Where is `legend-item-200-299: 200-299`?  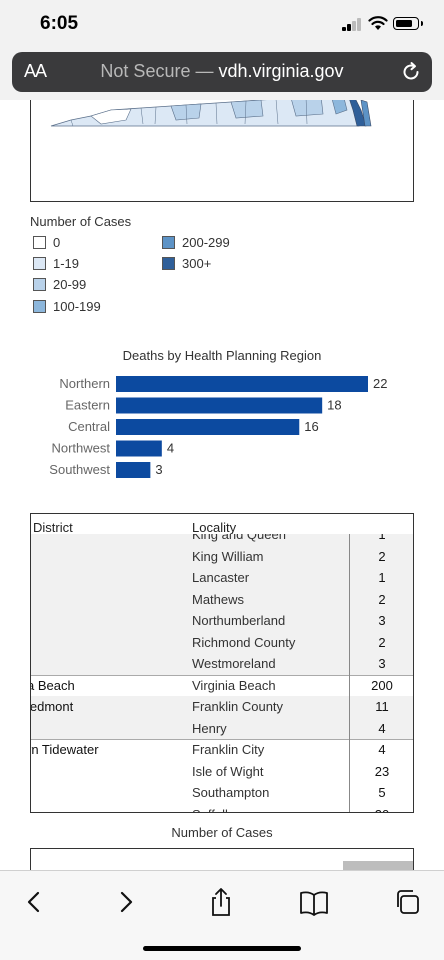
legend-item-200-299: 200-299 is located at coordinates (196, 242).